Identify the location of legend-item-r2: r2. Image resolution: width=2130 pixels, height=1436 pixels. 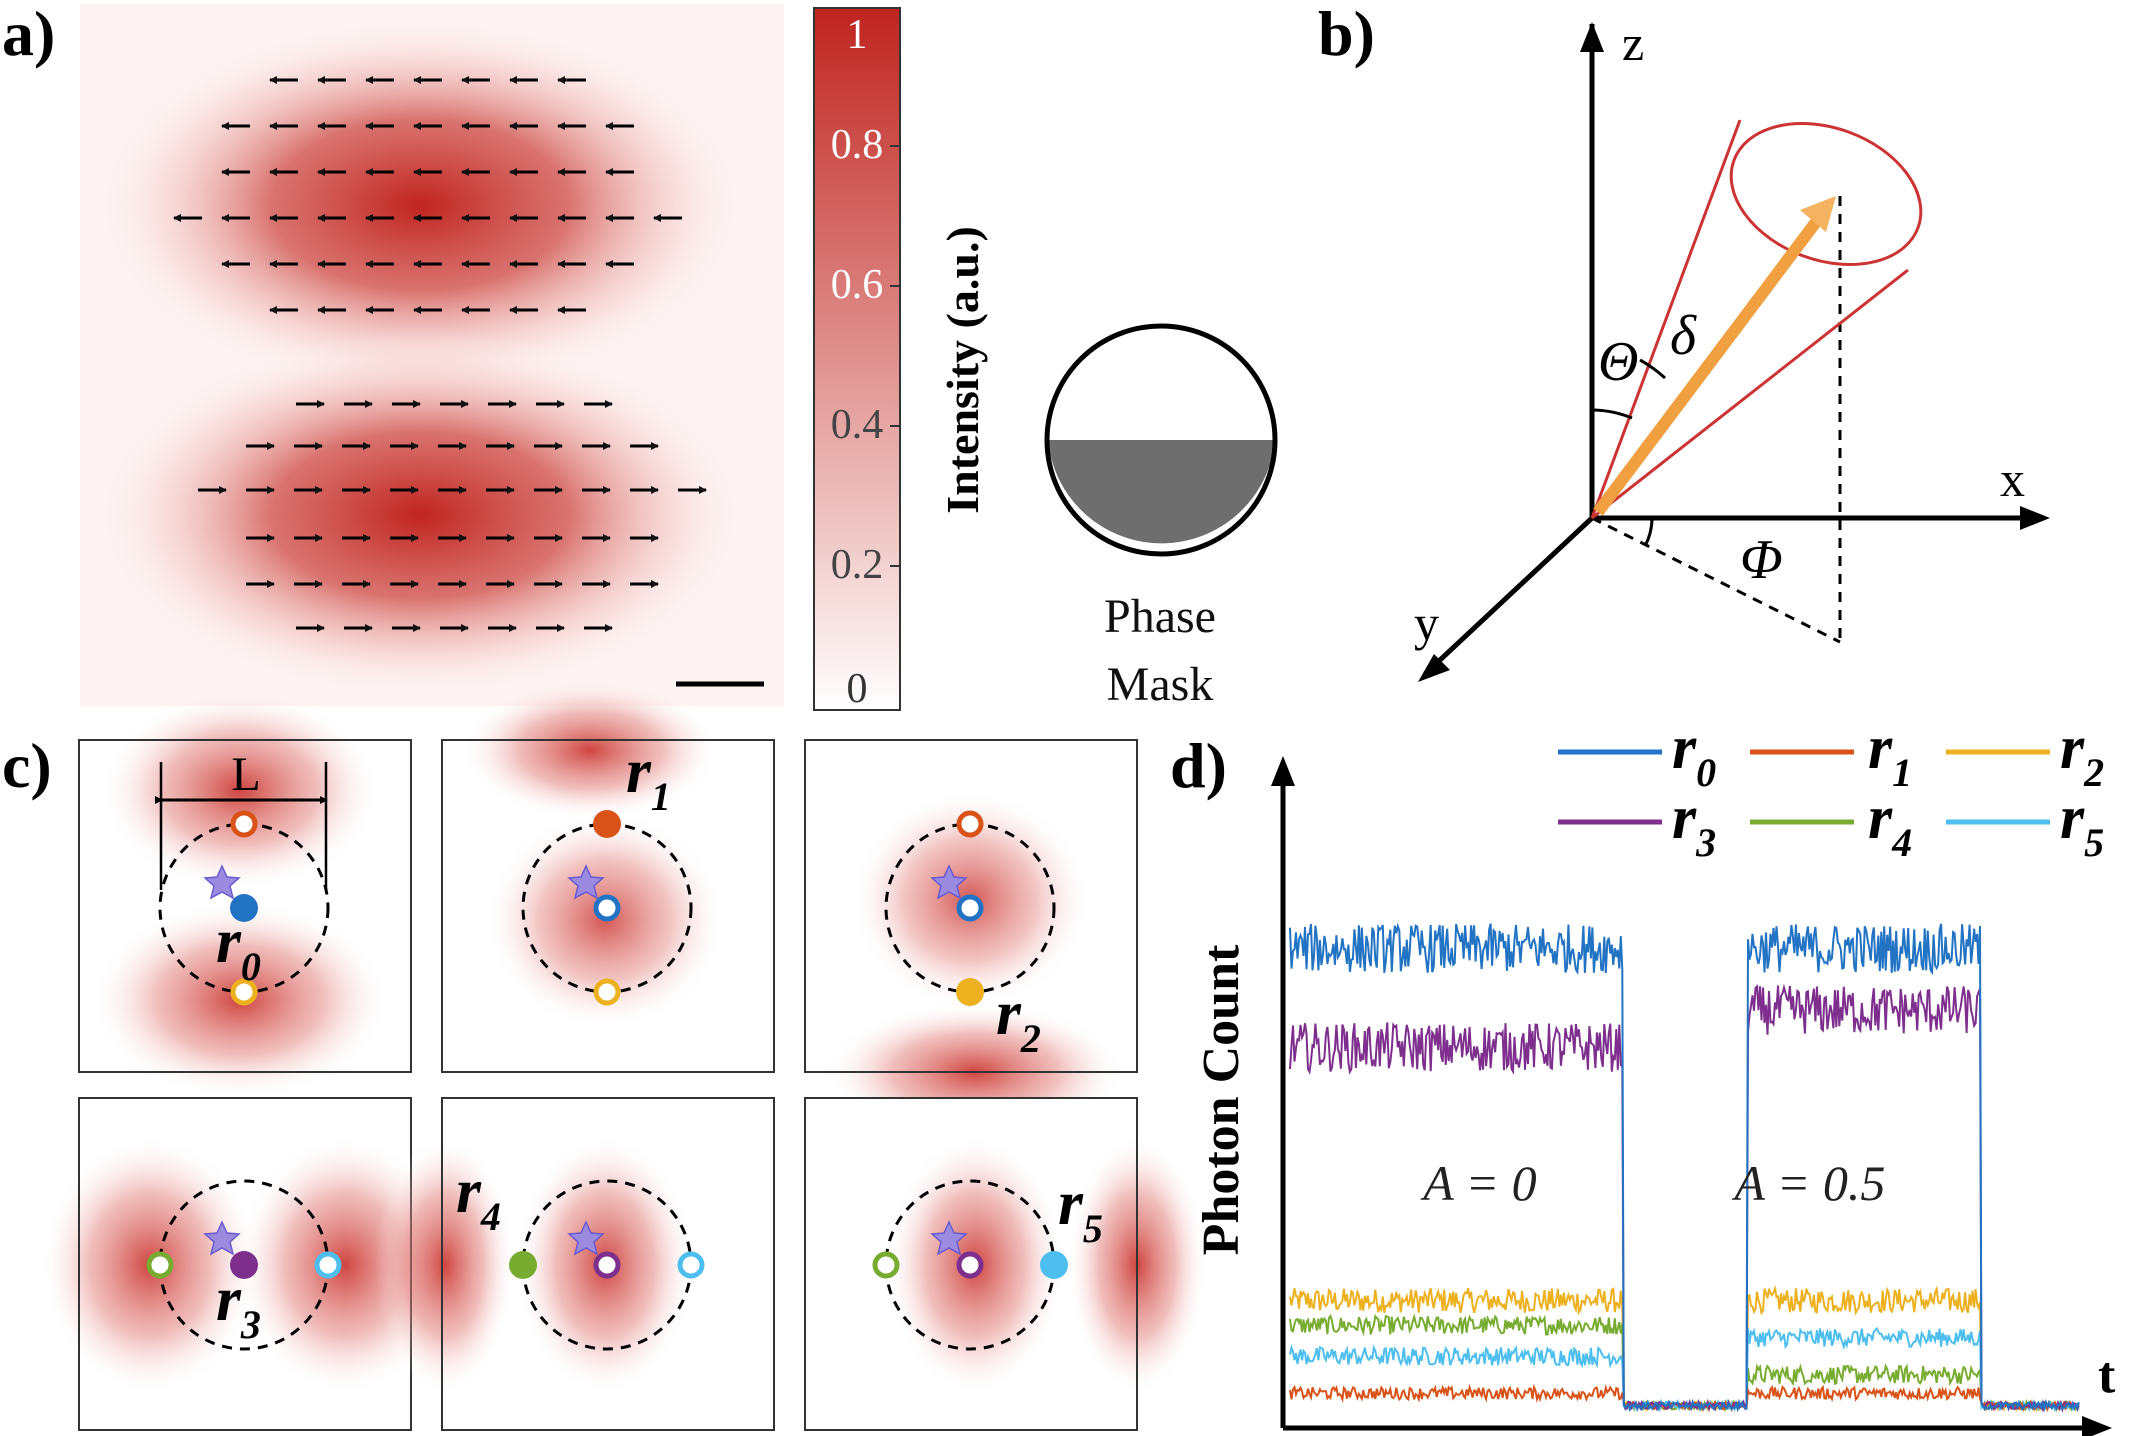
(2025, 754).